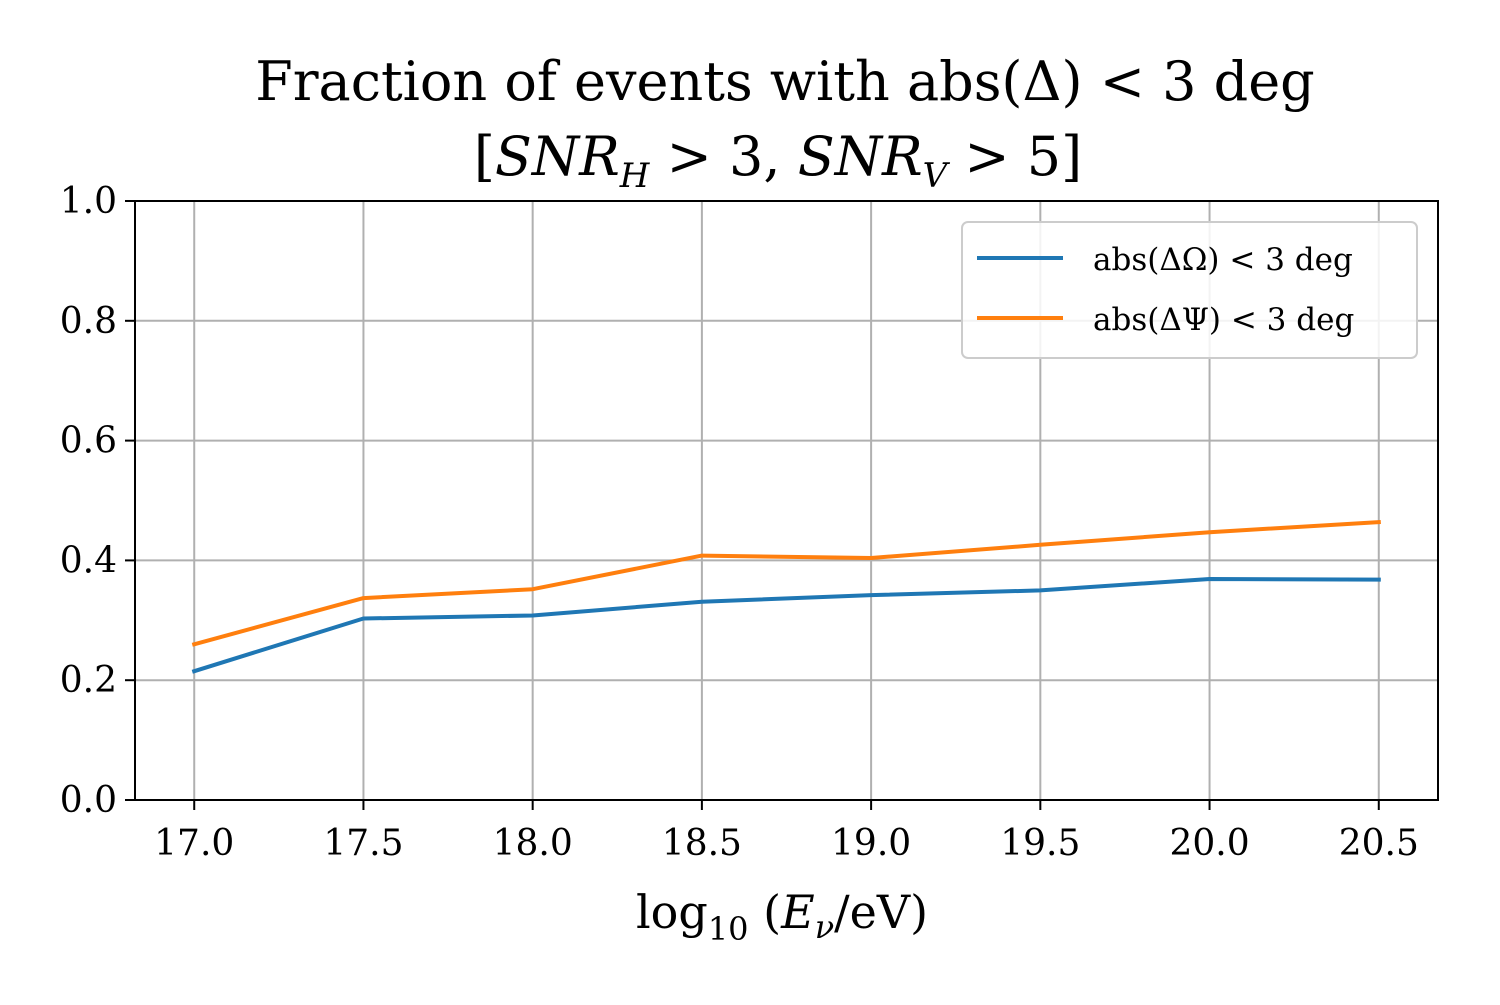 The height and width of the screenshot is (1005, 1500). Describe the element at coordinates (88, 441) in the screenshot. I see `y-tick-label: 0.6` at that location.